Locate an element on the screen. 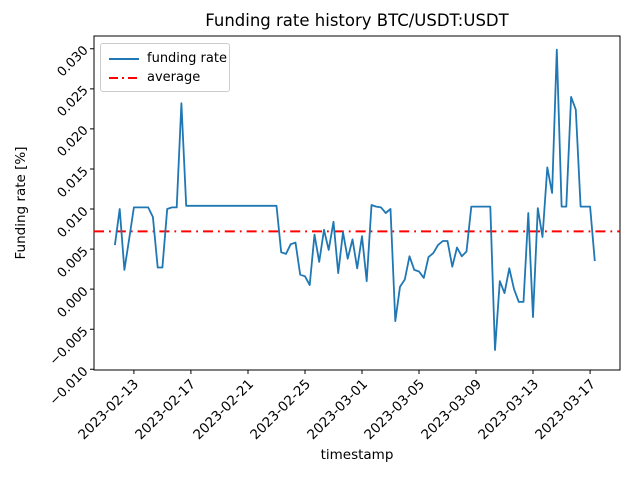  x-axis-title: timestamp is located at coordinates (357, 455).